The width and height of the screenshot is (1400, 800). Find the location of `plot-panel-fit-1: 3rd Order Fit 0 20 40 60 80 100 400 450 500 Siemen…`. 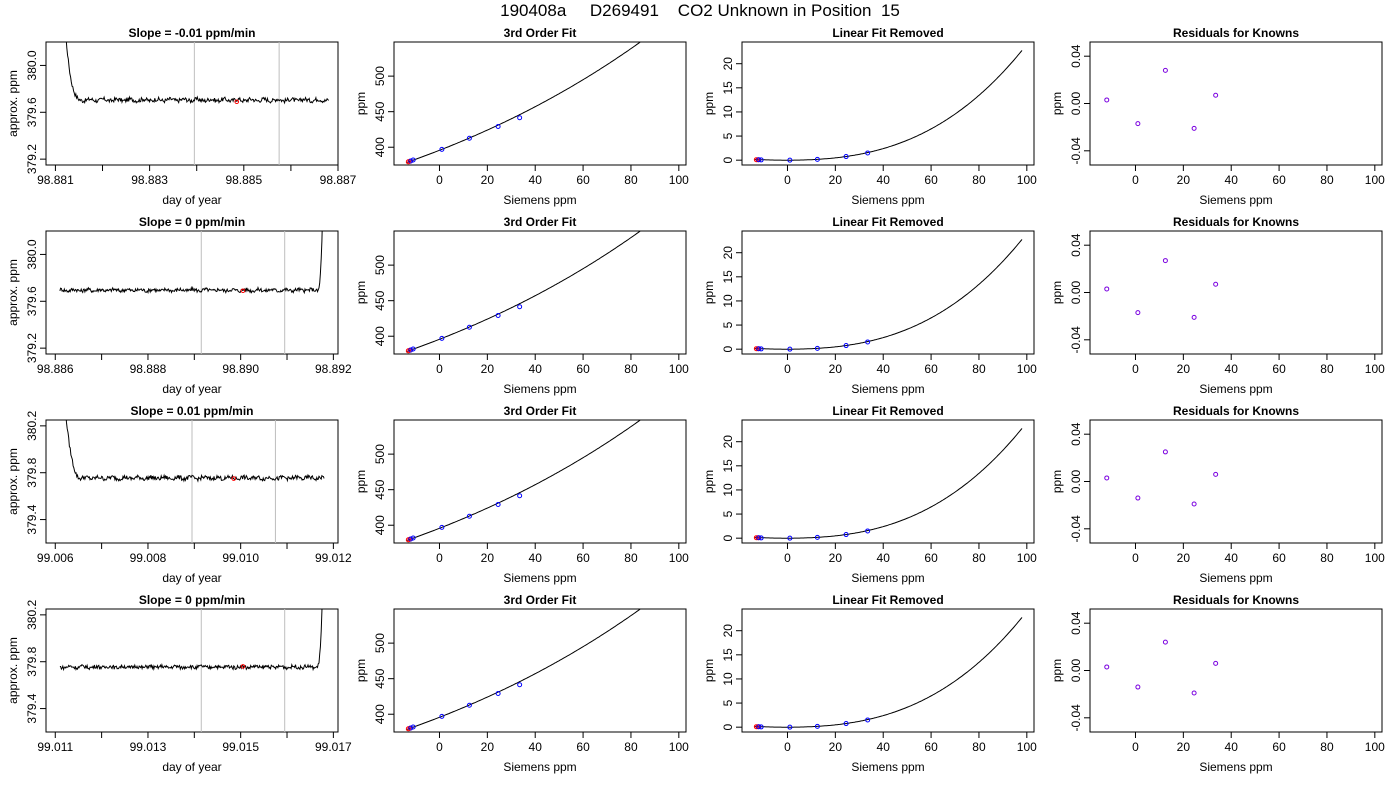

plot-panel-fit-1: 3rd Order Fit 0 20 40 60 80 100 400 450 500 Siemen… is located at coordinates (521, 116).